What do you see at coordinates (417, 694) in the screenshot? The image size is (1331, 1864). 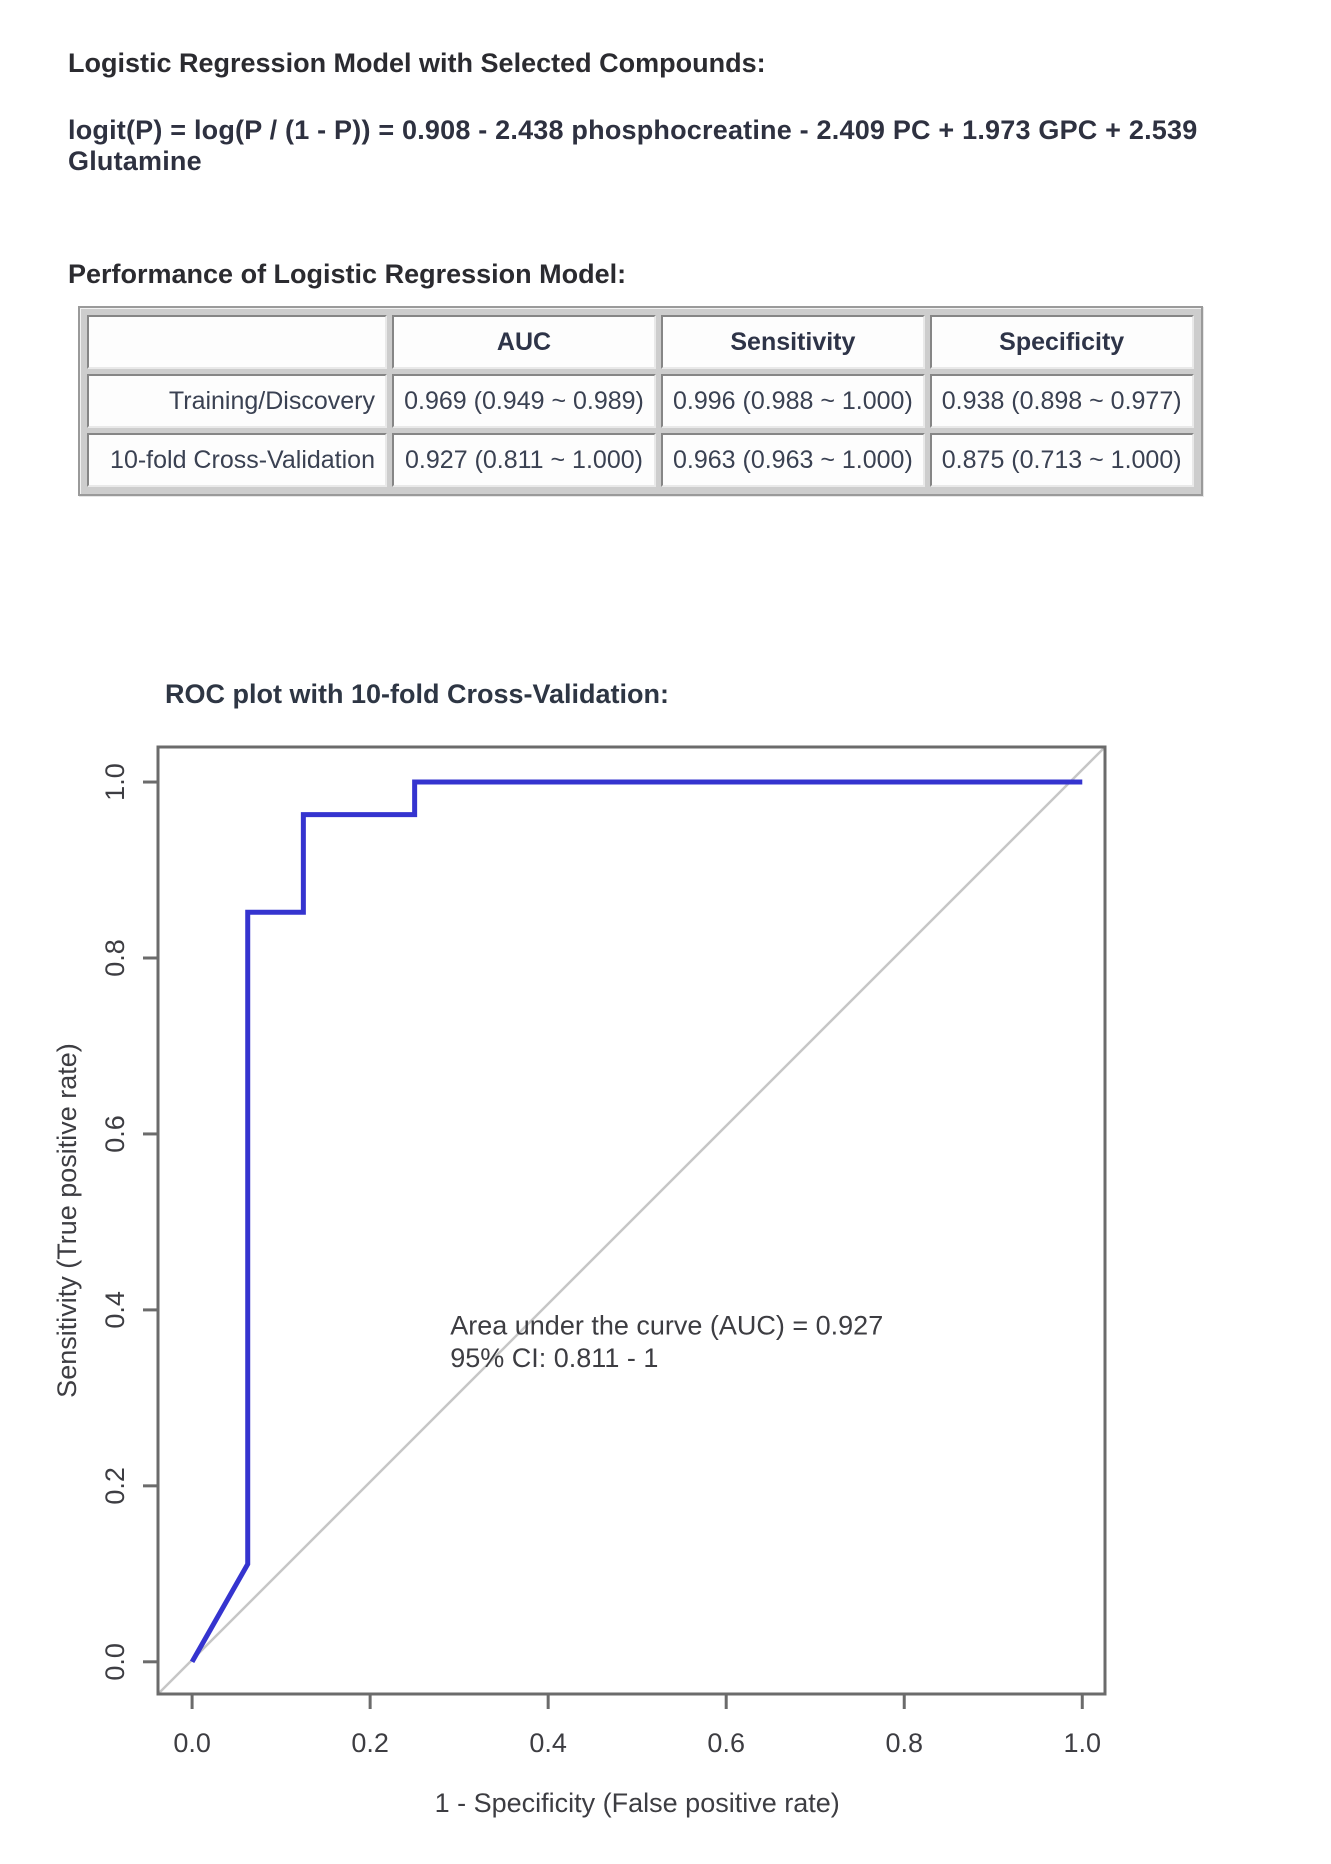 I see `roc-plot-title: ROC plot with 10-fold Cross-Validation:` at bounding box center [417, 694].